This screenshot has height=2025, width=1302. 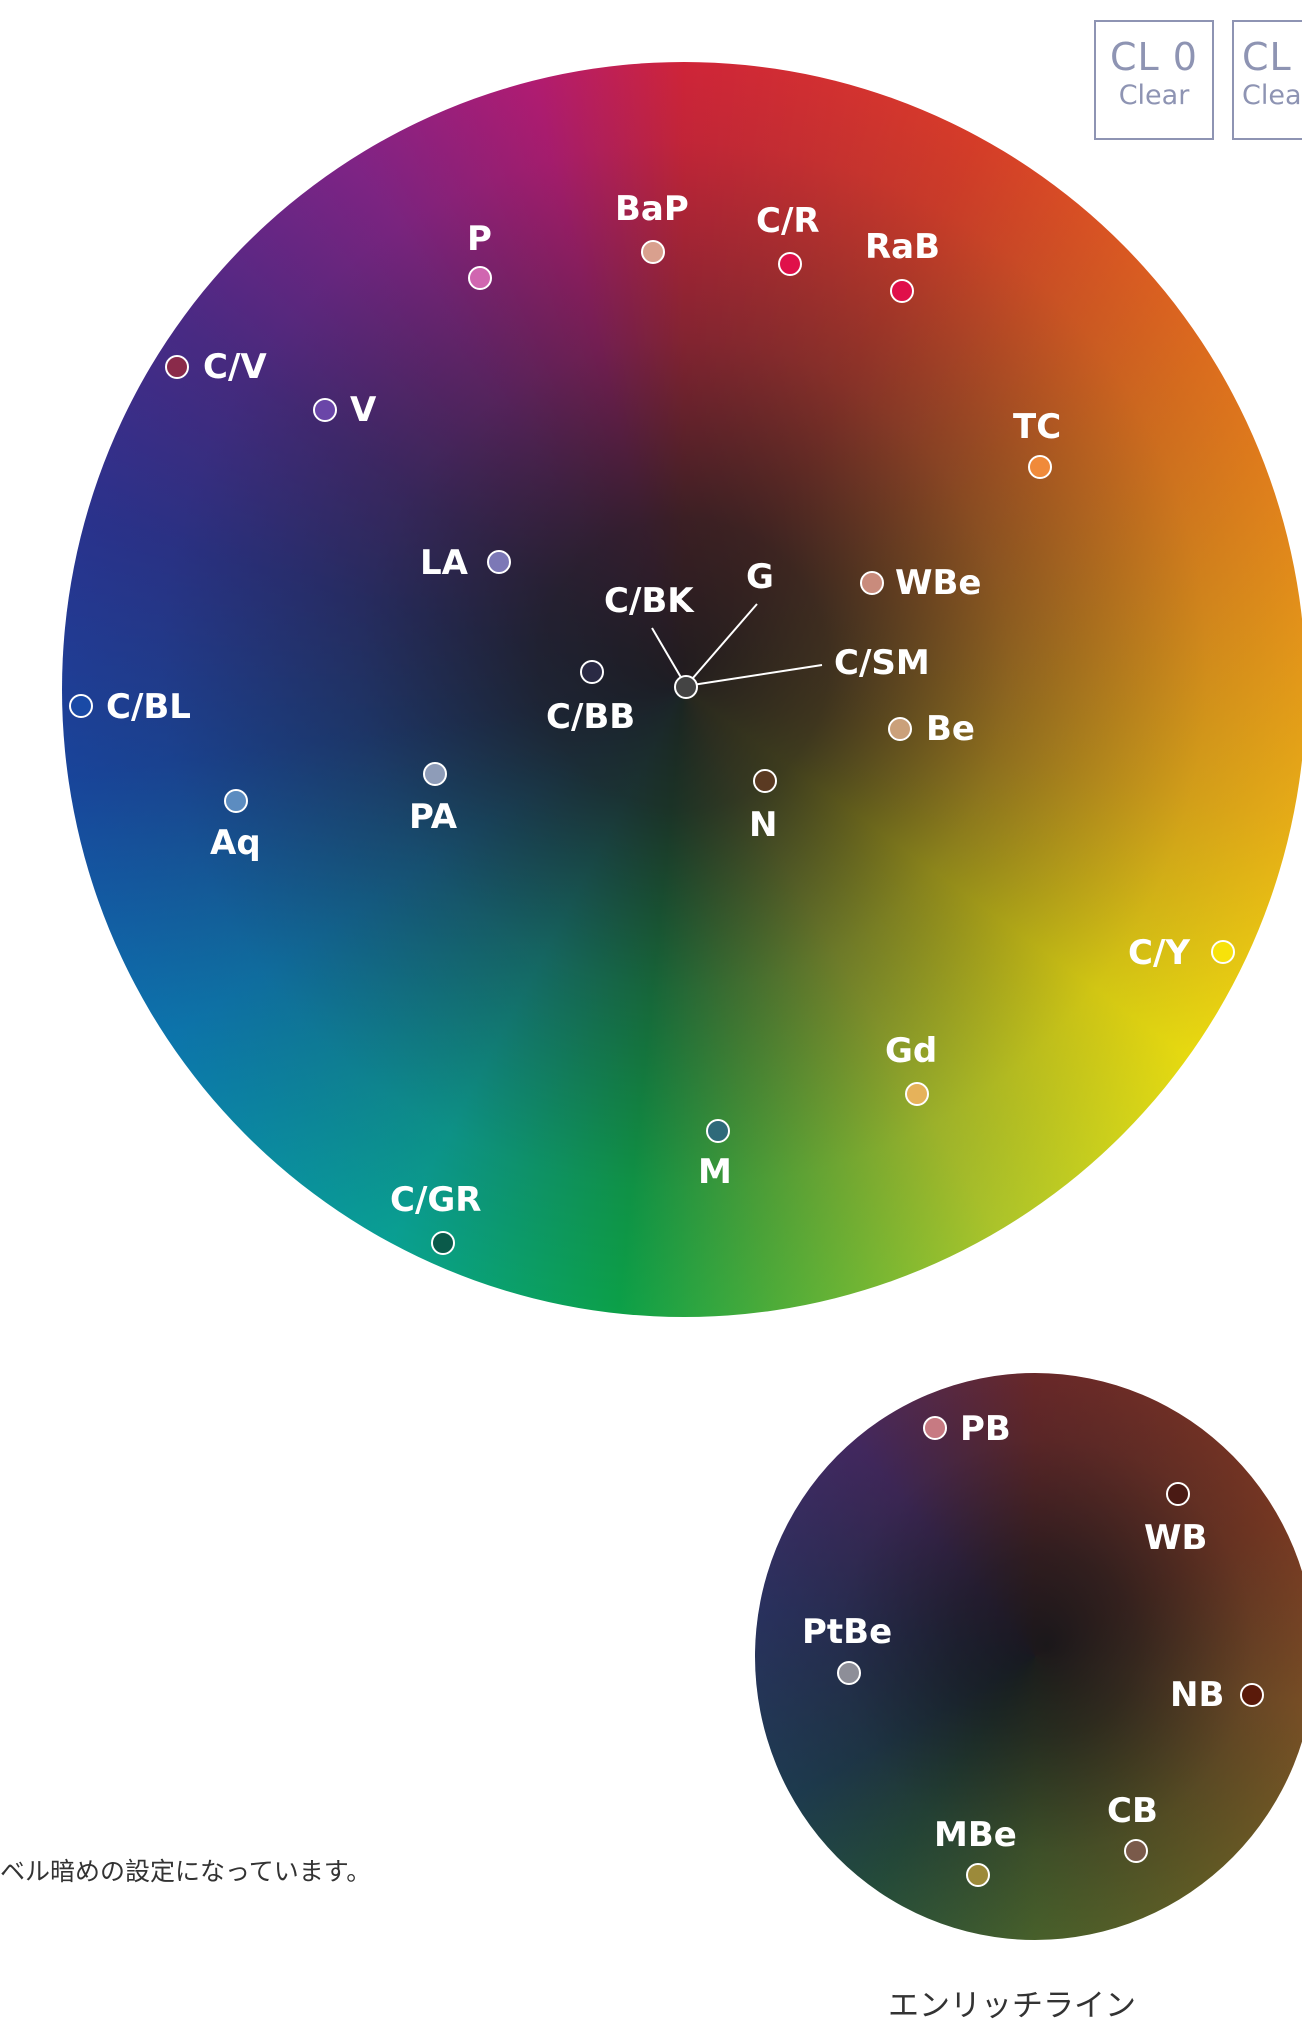 What do you see at coordinates (1037, 427) in the screenshot?
I see `color-label-tc: TC` at bounding box center [1037, 427].